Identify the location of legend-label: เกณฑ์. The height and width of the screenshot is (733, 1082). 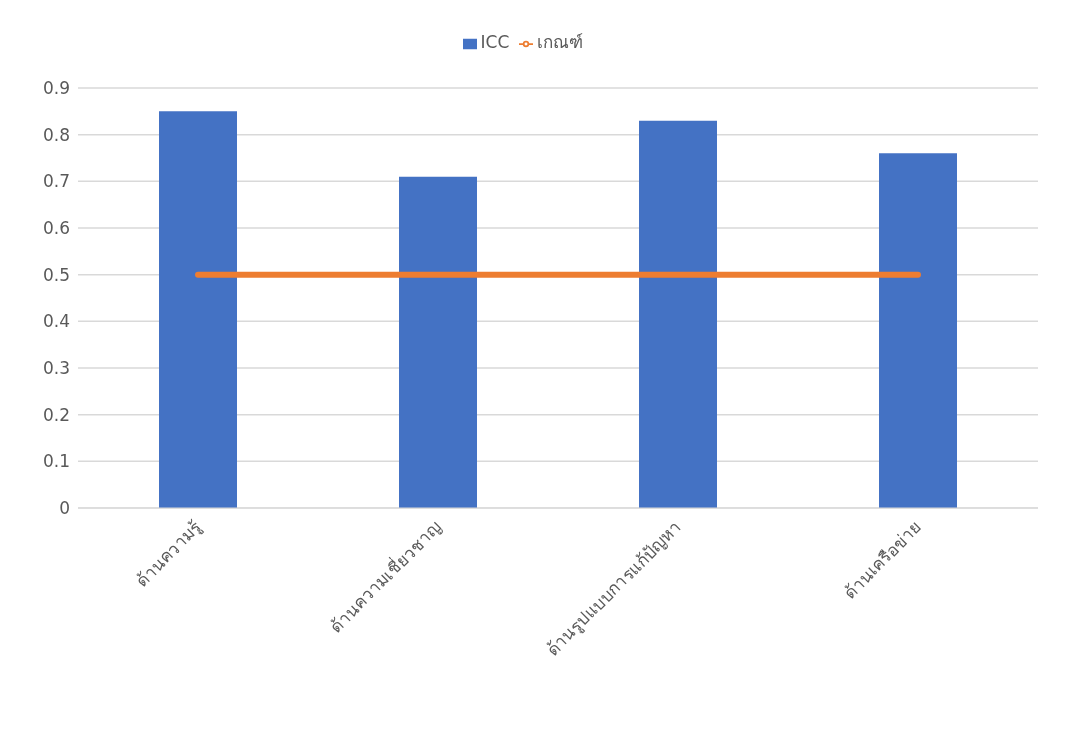
(560, 42).